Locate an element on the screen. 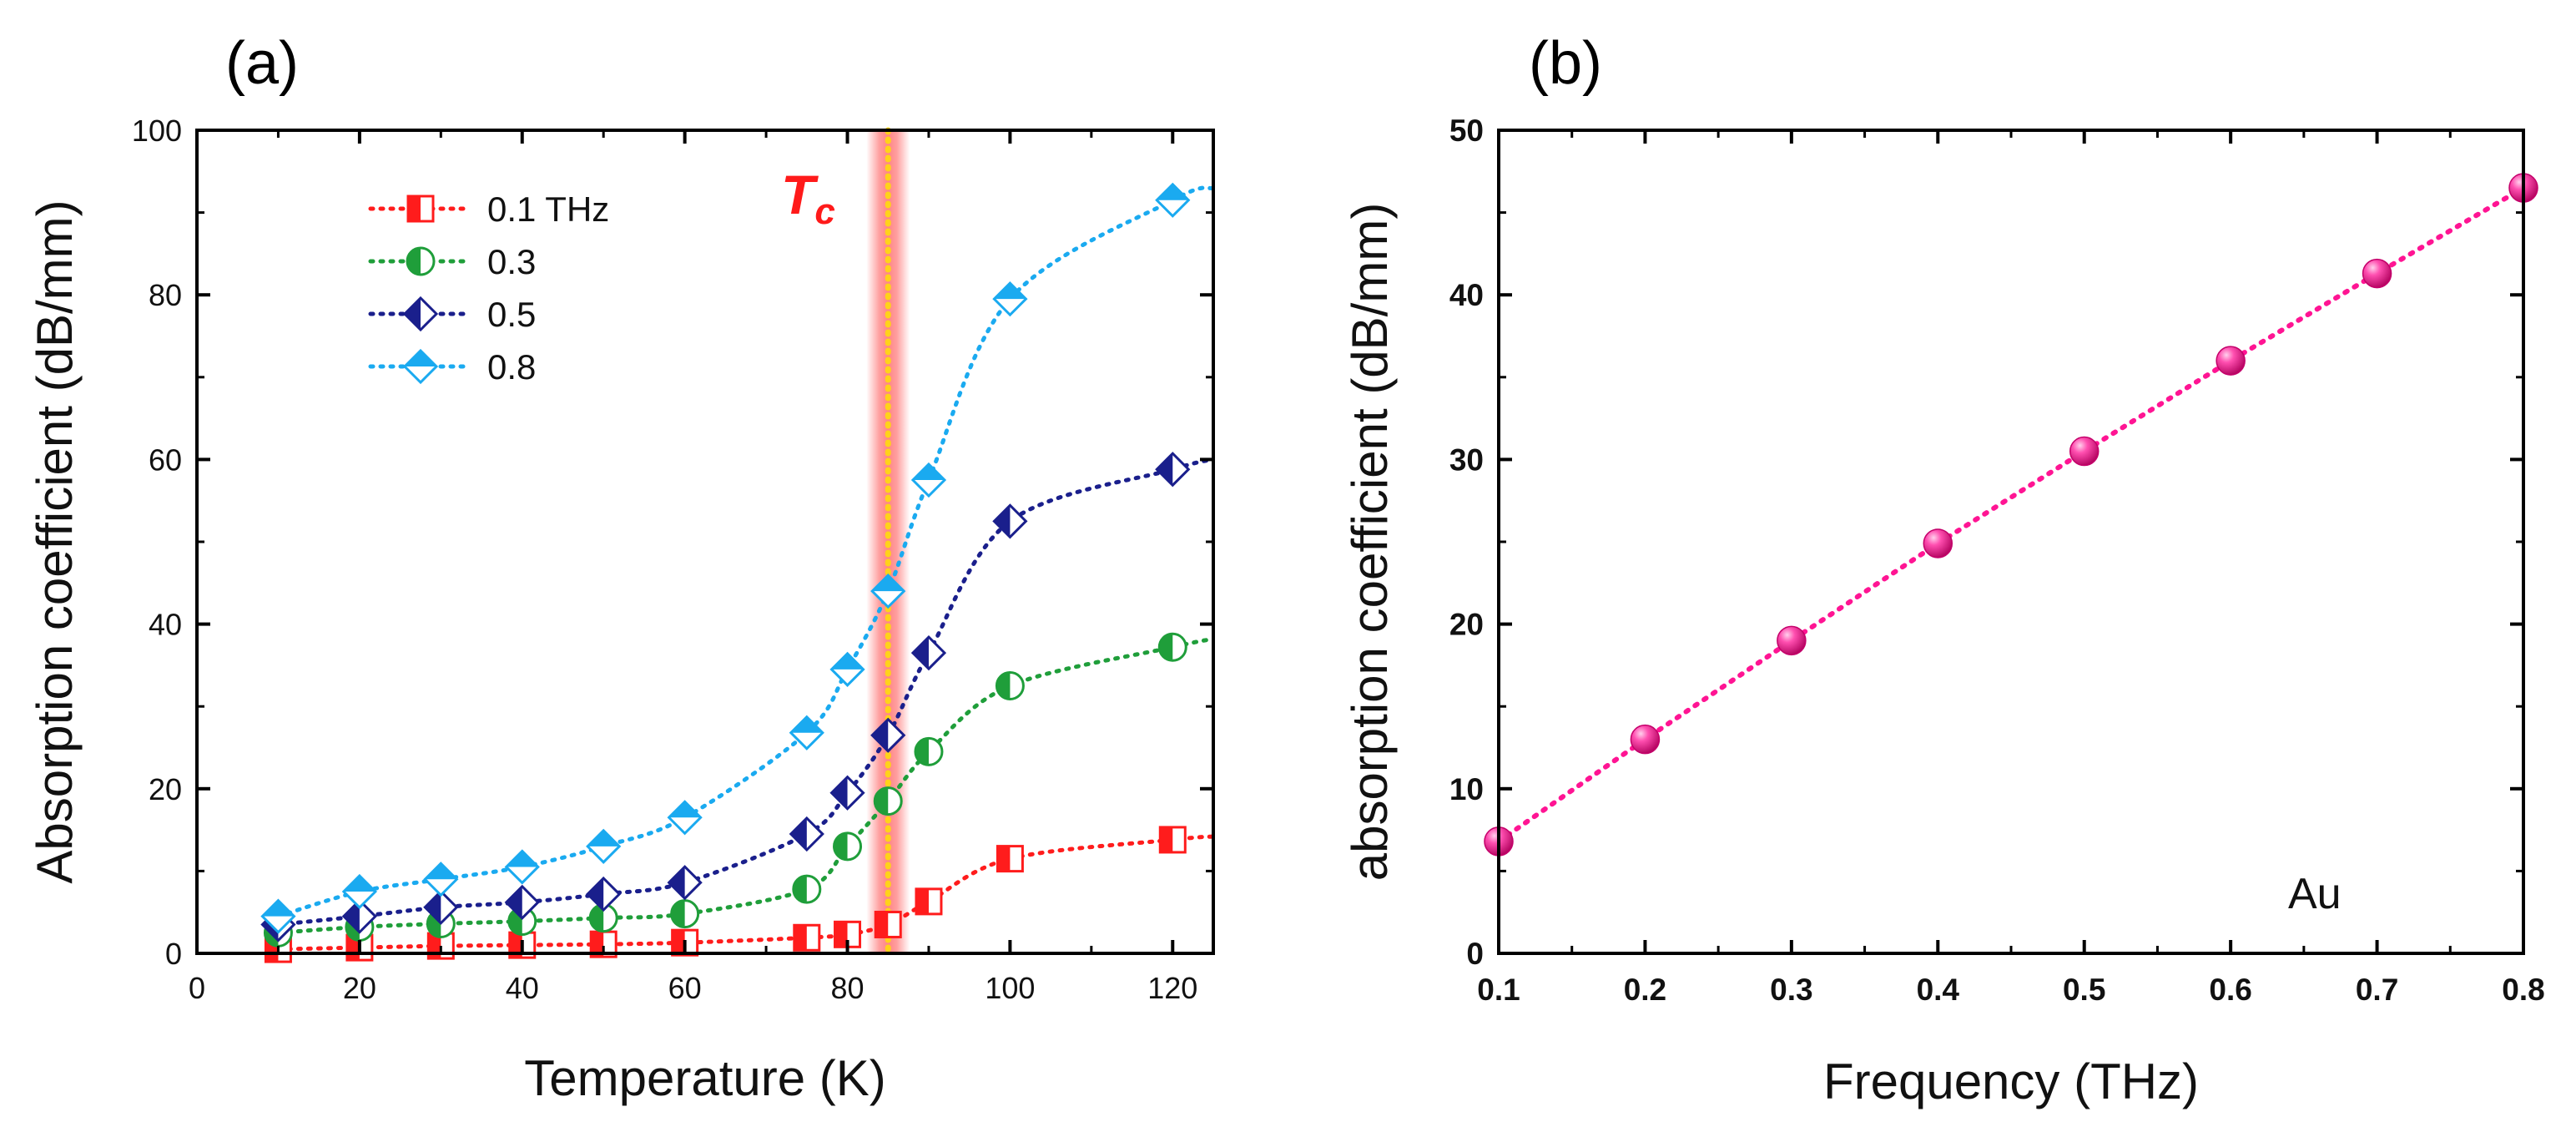  x-tick-label: 0.3 is located at coordinates (1791, 990).